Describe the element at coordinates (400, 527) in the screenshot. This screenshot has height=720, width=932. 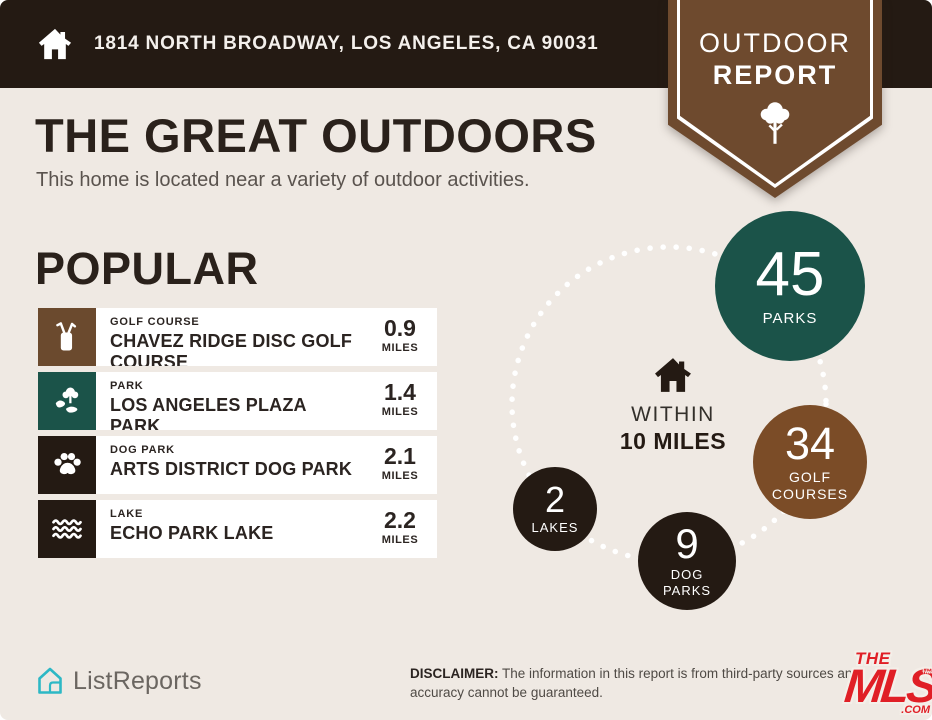
I see `item-distance: 2.2 MILES` at that location.